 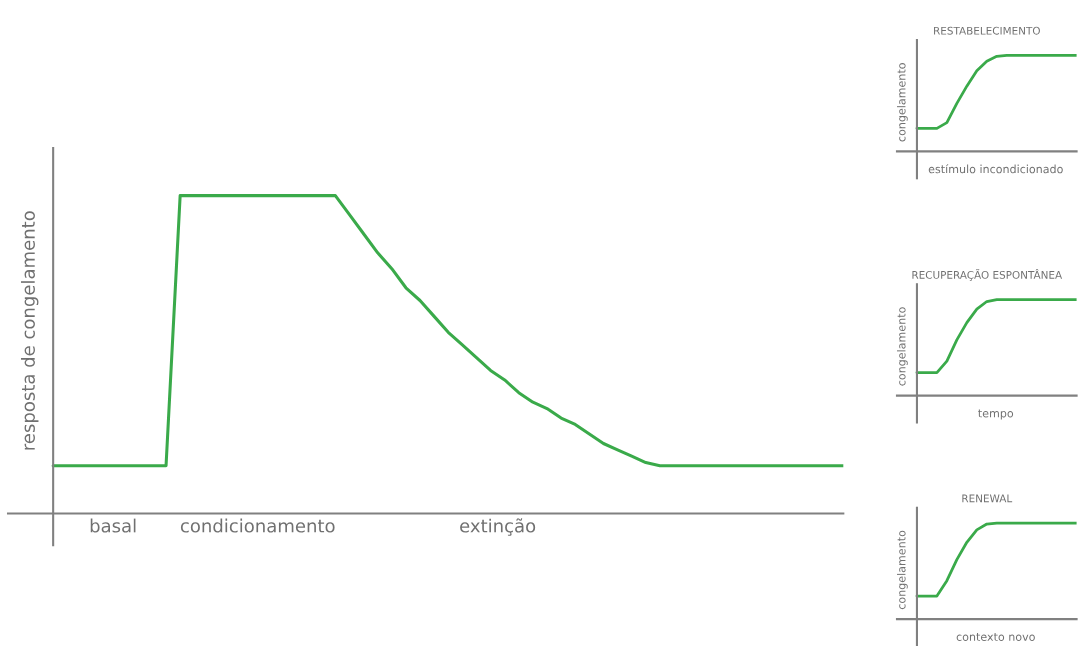 What do you see at coordinates (987, 30) in the screenshot?
I see `chart-title: RESTABELECIMENTO` at bounding box center [987, 30].